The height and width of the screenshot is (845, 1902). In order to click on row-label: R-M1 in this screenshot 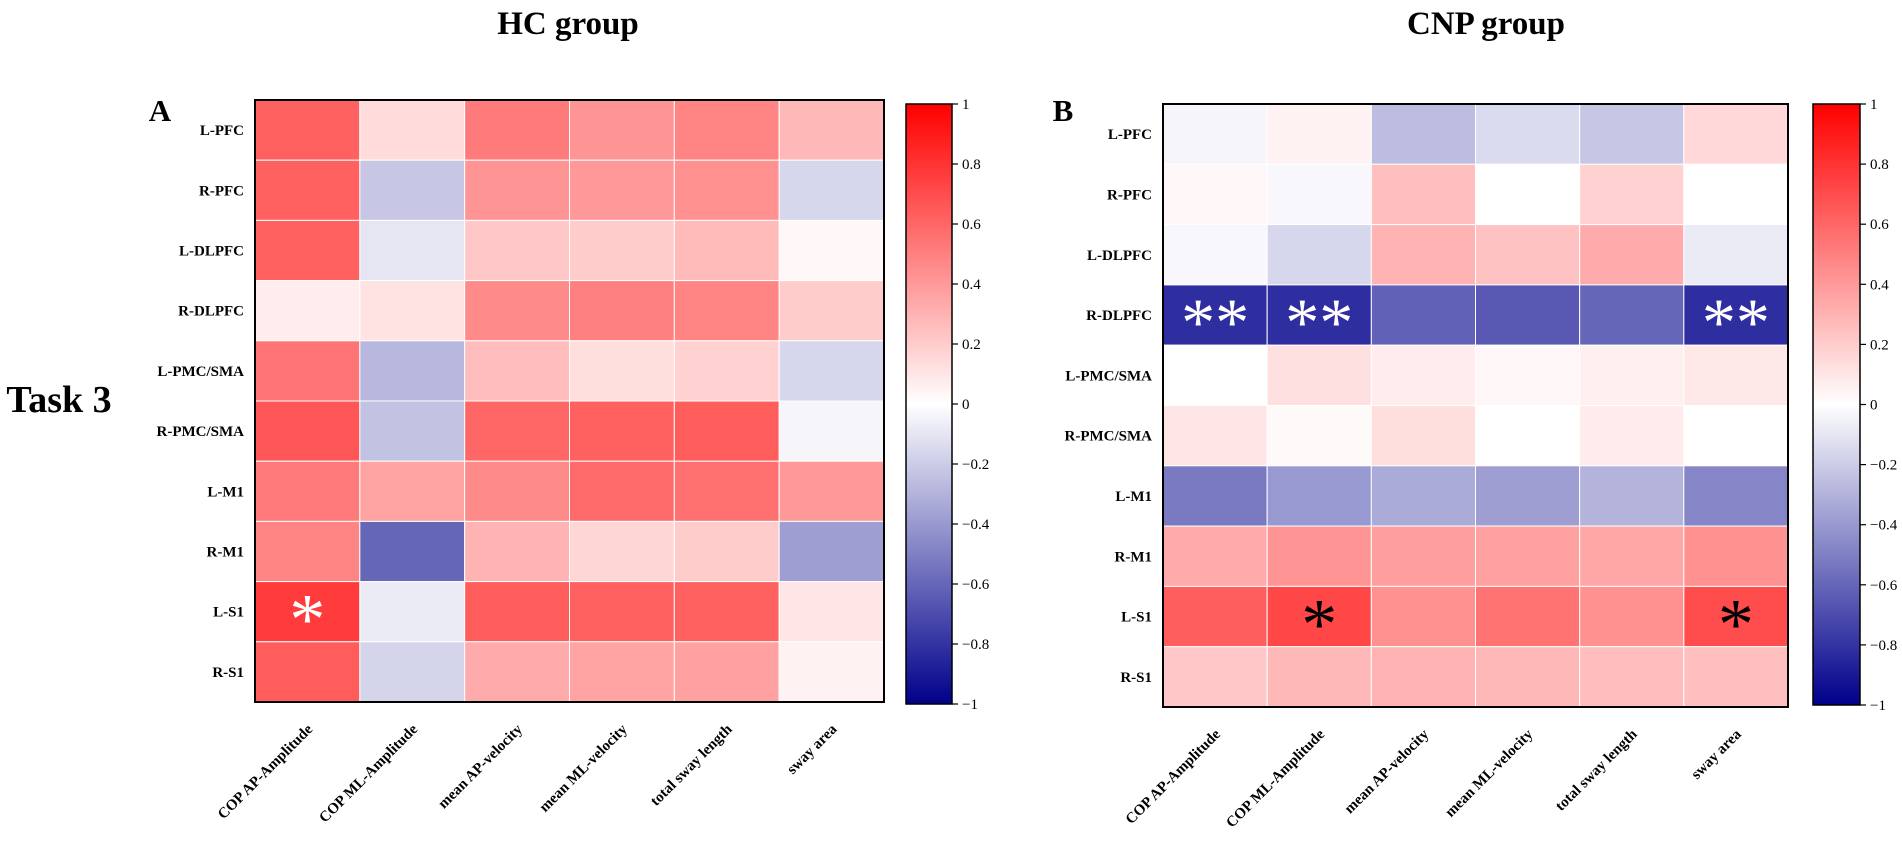, I will do `click(1134, 557)`.